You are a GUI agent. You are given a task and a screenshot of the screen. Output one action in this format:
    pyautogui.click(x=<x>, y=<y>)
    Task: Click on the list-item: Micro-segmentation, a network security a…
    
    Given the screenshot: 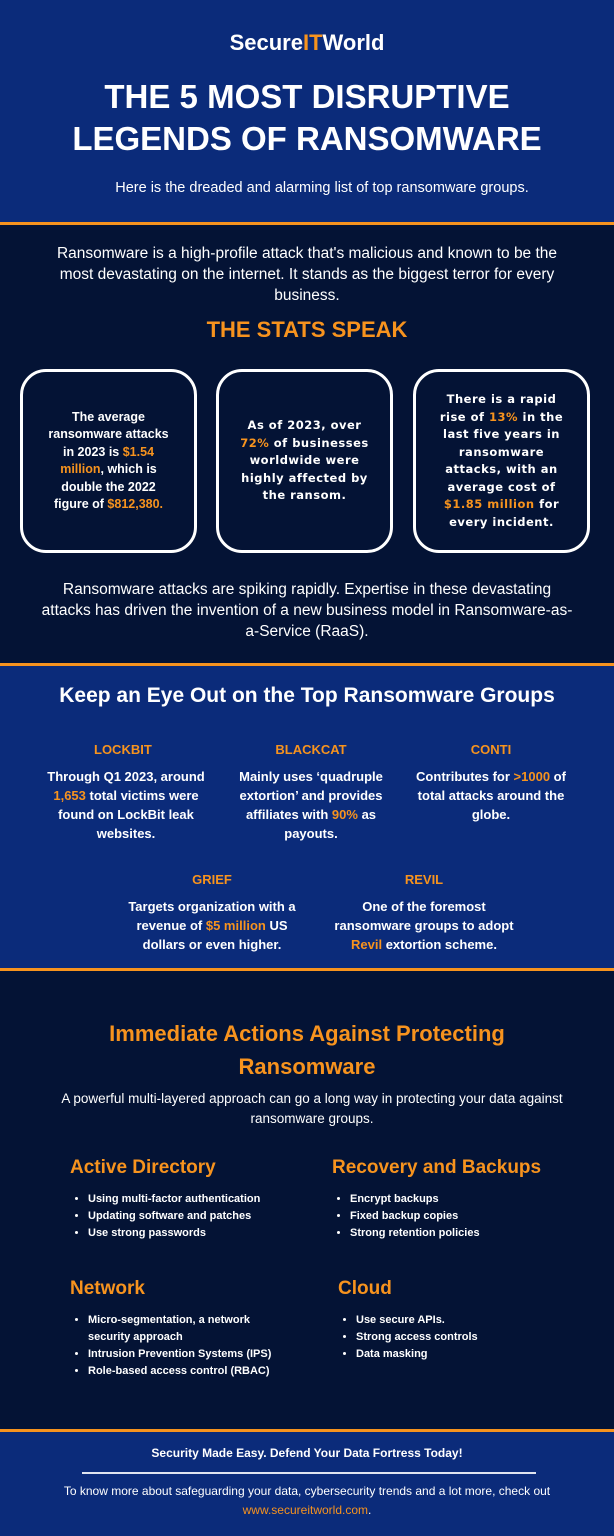 What is the action you would take?
    pyautogui.click(x=189, y=1329)
    